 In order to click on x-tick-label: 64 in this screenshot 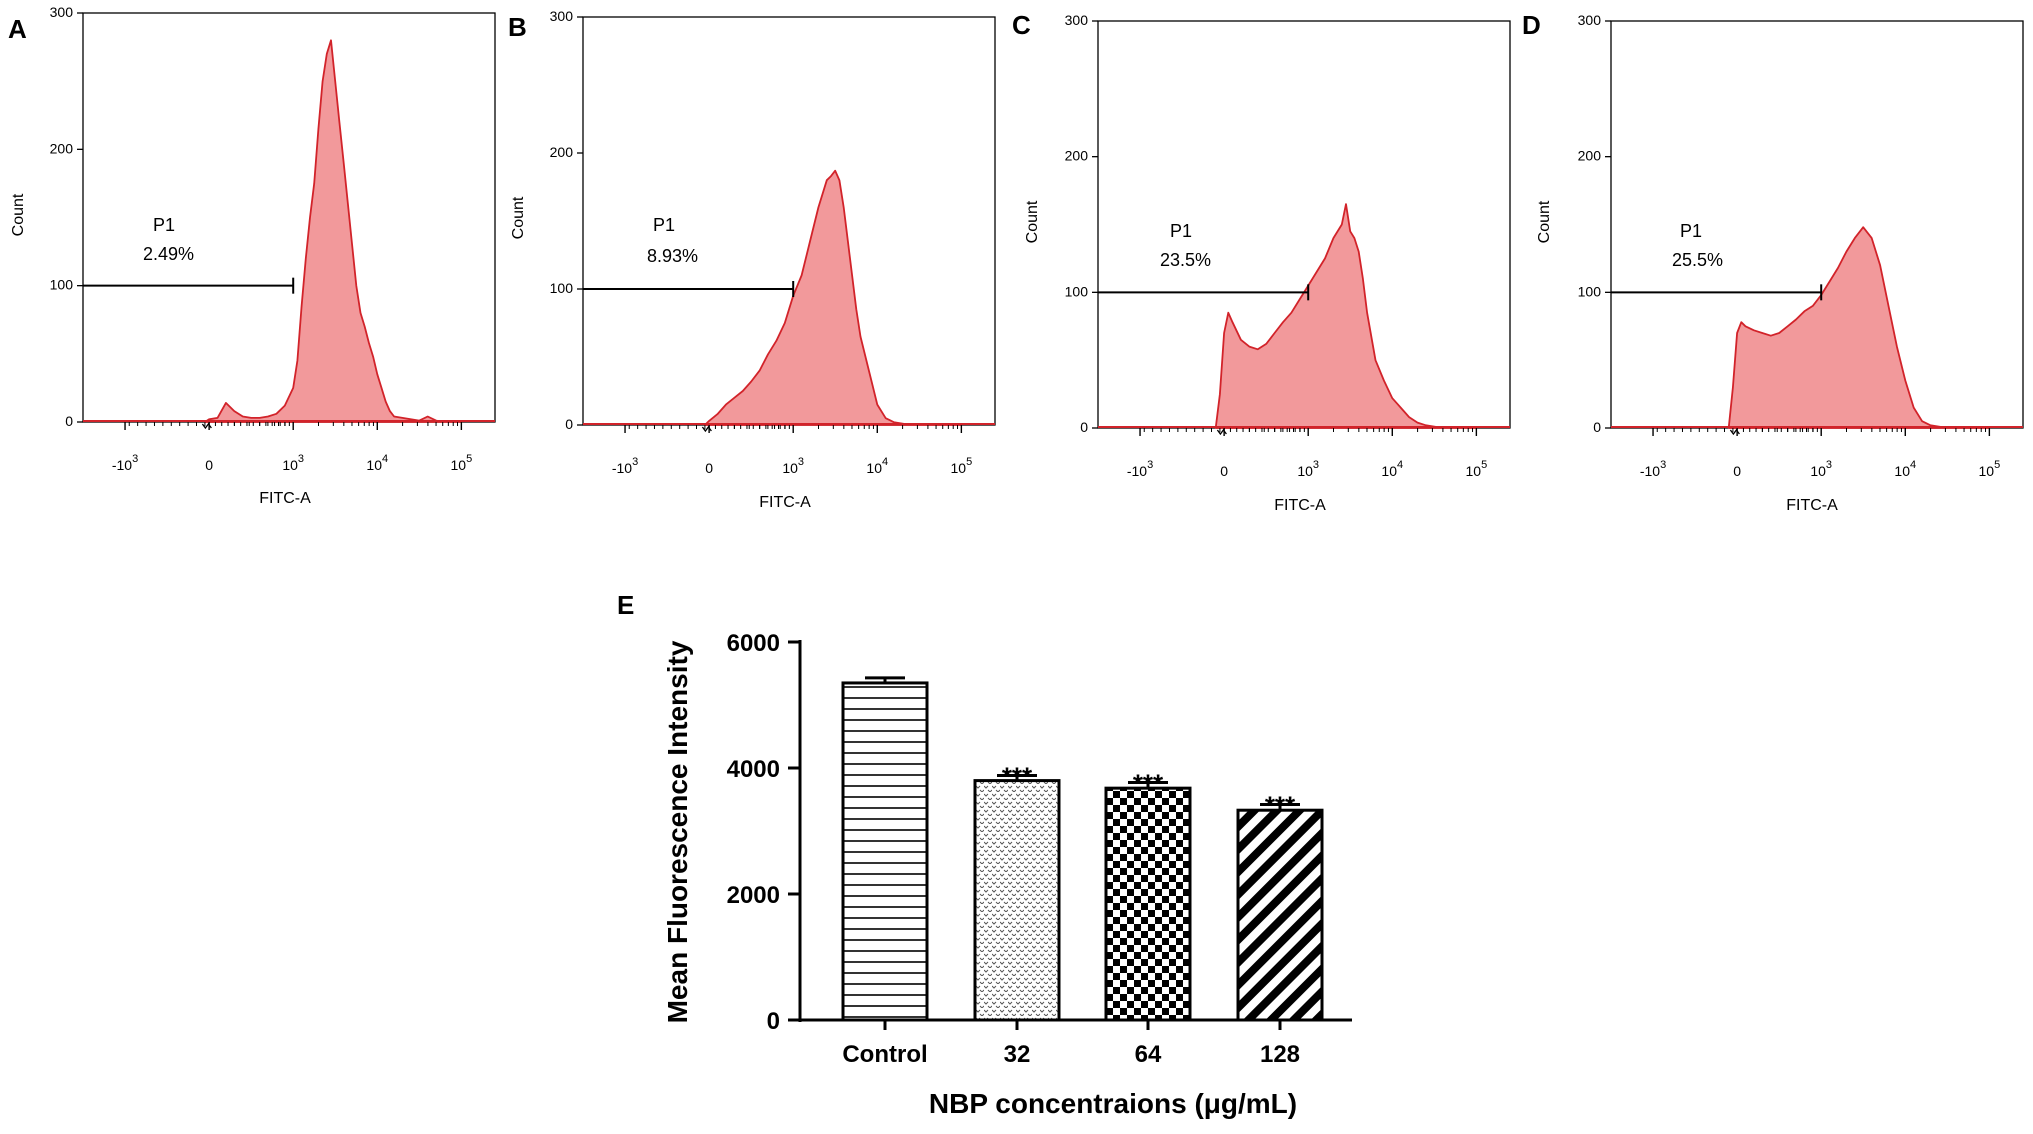, I will do `click(1148, 1054)`.